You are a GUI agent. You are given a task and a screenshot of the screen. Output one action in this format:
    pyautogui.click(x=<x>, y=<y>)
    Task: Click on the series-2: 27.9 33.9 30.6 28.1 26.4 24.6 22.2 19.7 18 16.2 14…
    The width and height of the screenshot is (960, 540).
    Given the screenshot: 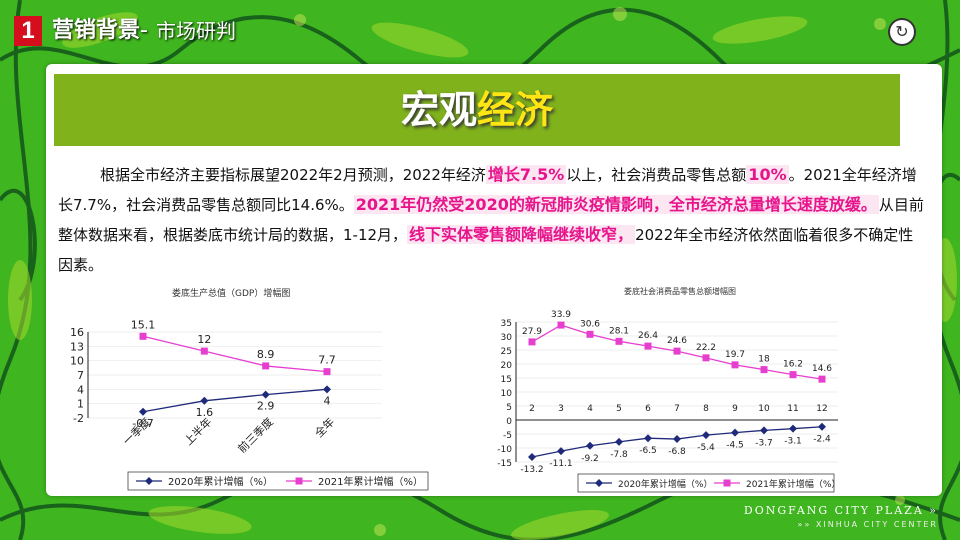 What is the action you would take?
    pyautogui.click(x=677, y=346)
    